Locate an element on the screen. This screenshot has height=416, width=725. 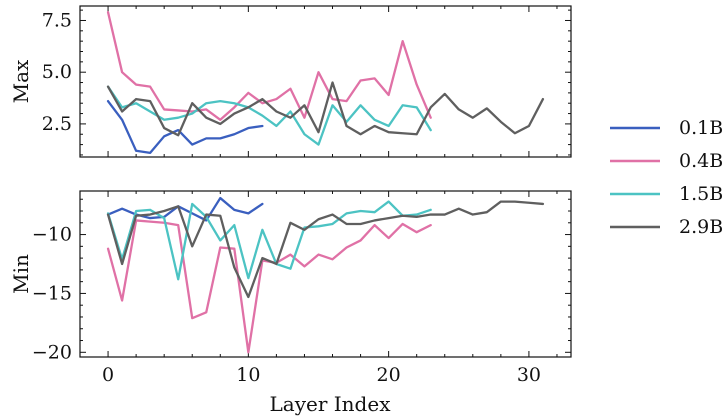
max-y-tick-label: 7.5 is located at coordinates (57, 20).